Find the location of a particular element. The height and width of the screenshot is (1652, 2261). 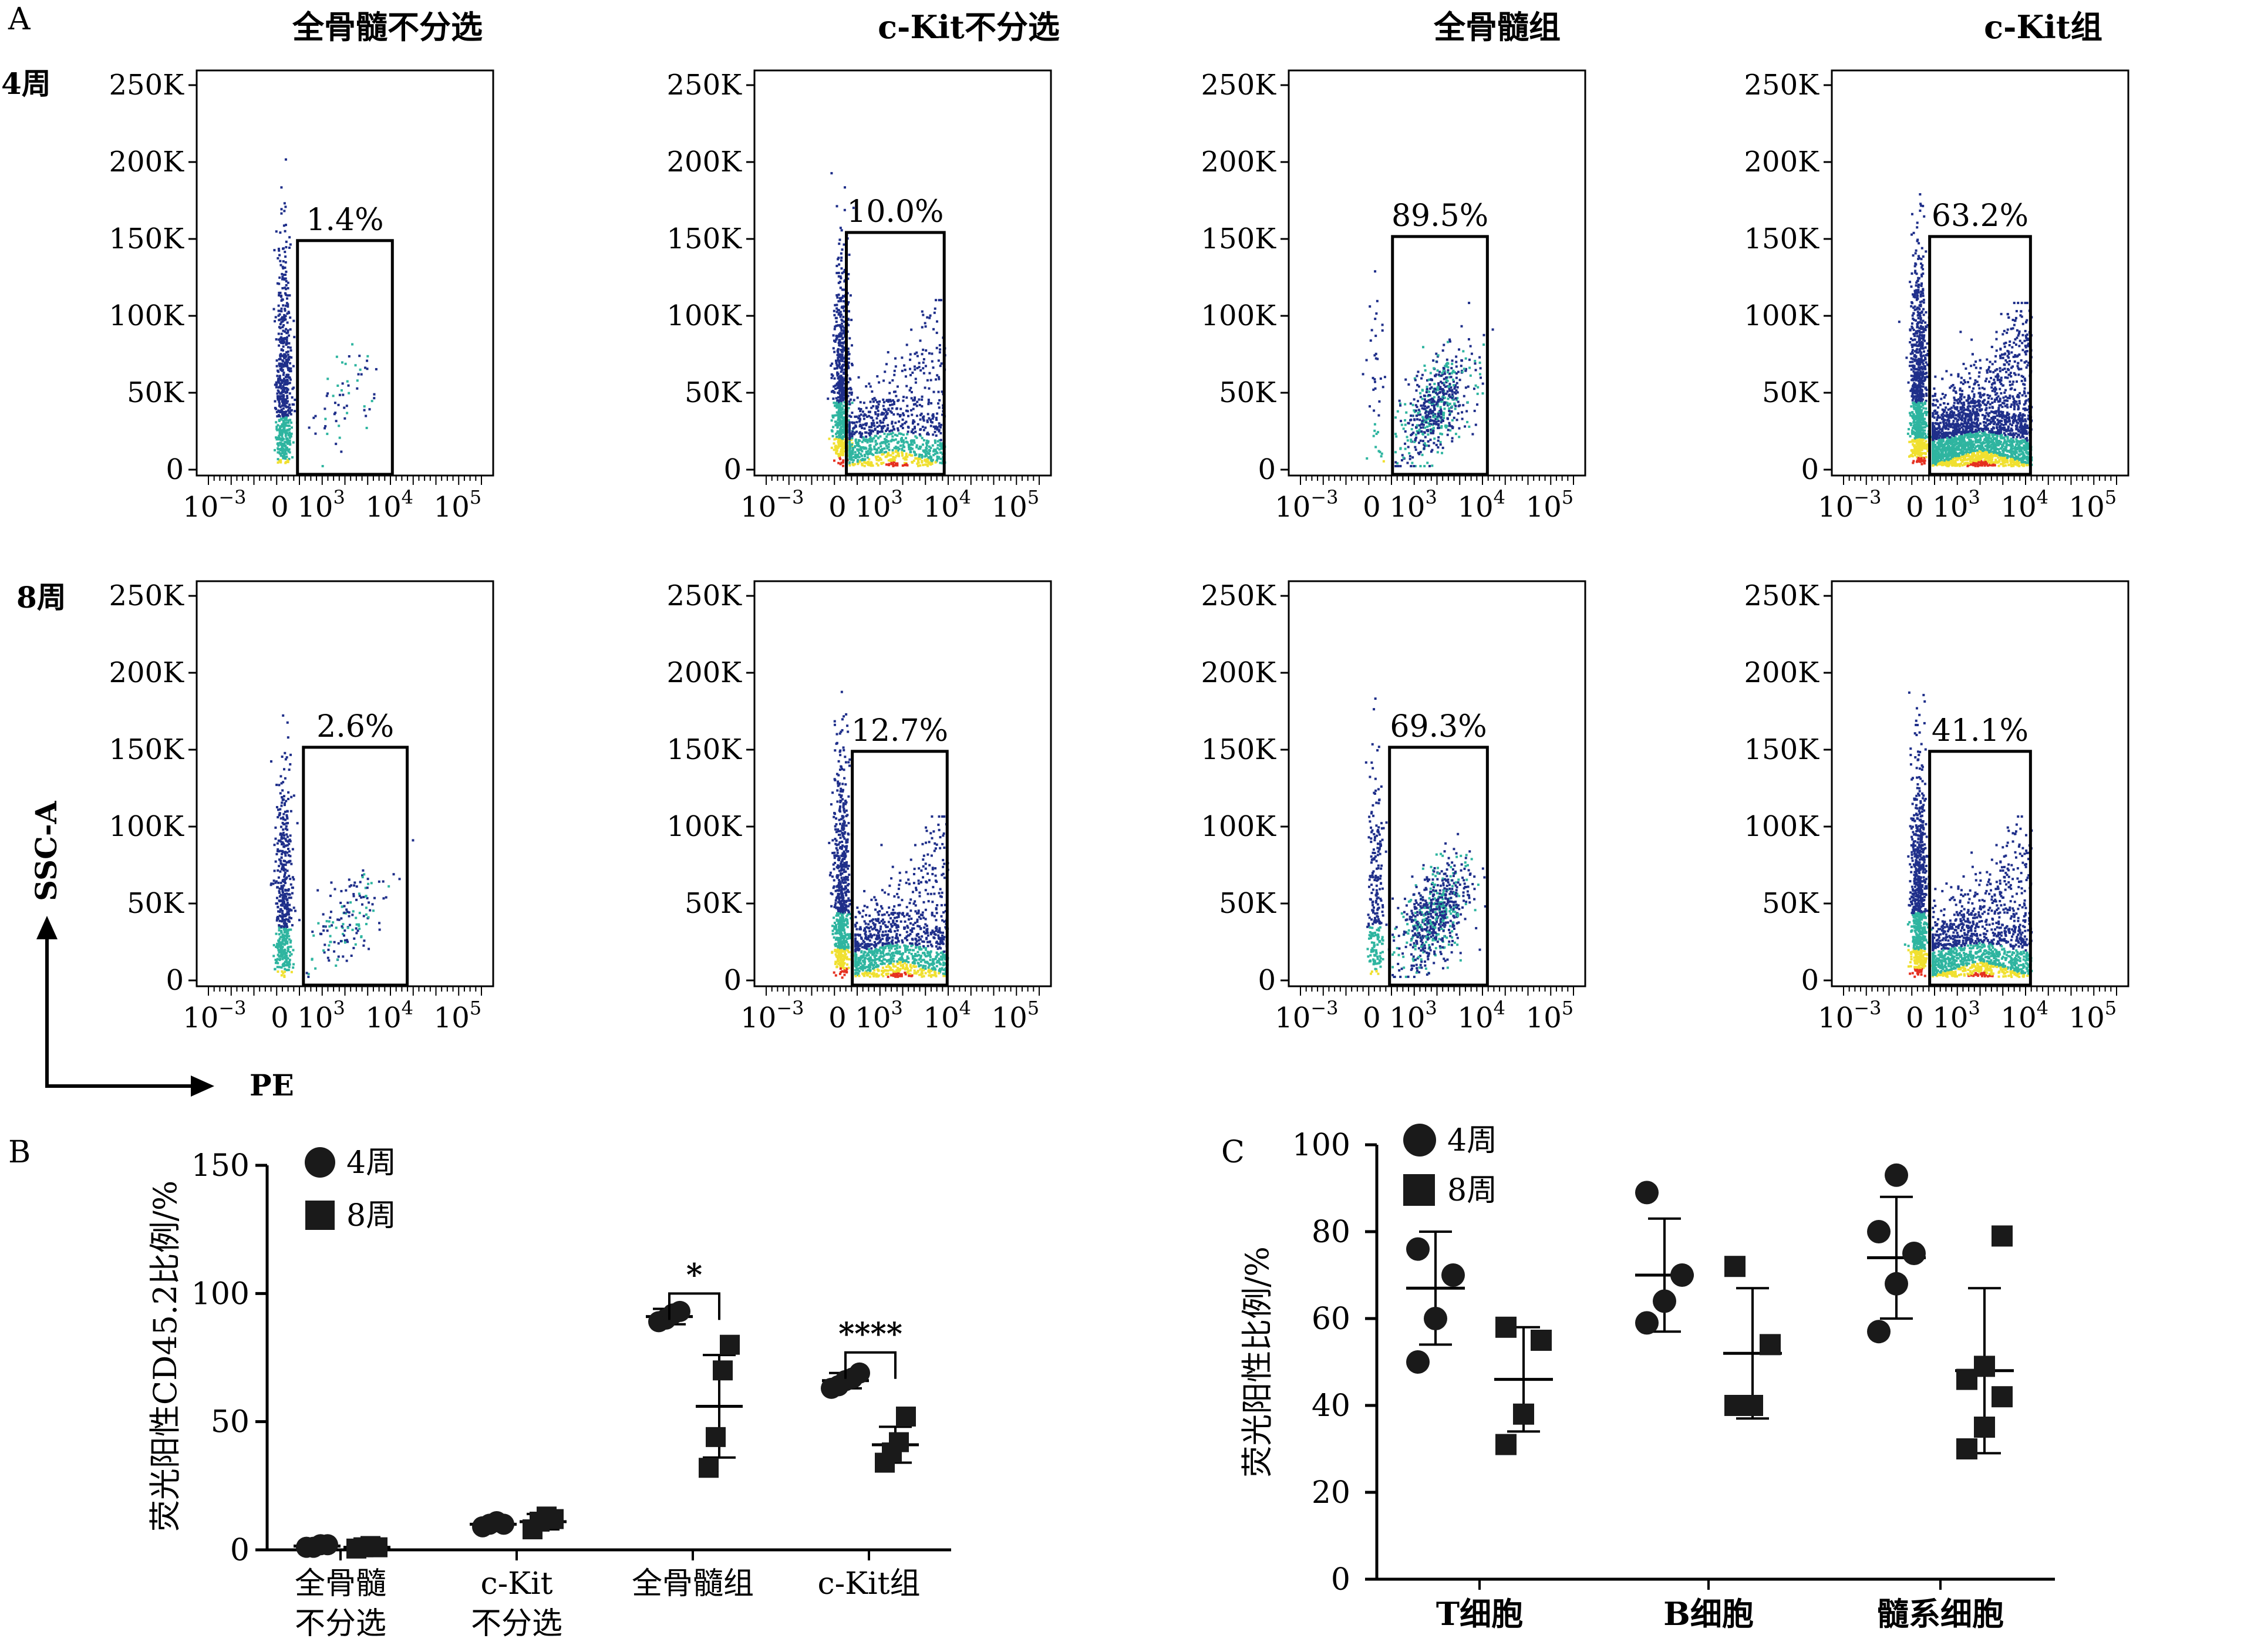

y-tick-label: 100K is located at coordinates (147, 315).